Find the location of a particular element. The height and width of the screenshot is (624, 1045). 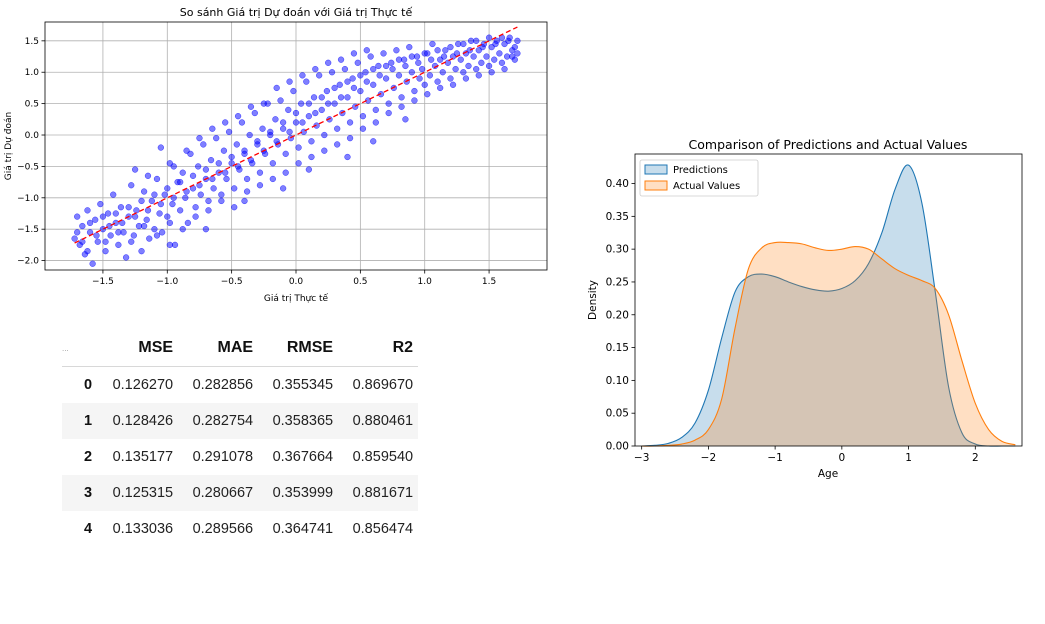

cell-rmse: 0.367664 is located at coordinates (303, 457).